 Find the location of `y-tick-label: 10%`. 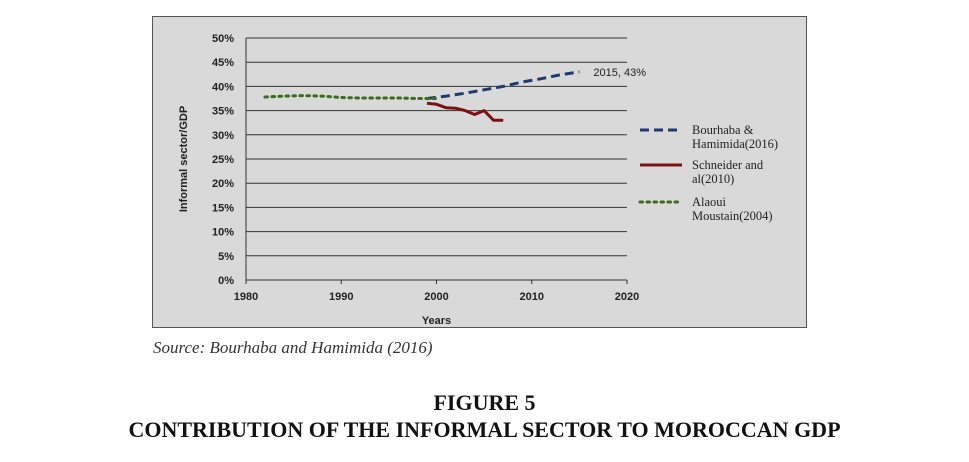

y-tick-label: 10% is located at coordinates (223, 233).